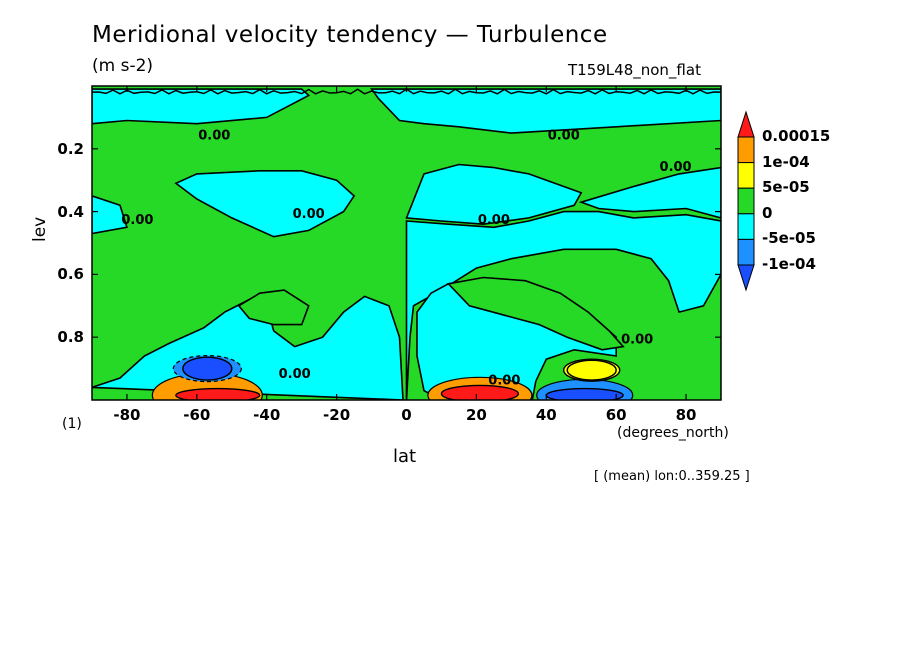 This screenshot has width=904, height=654. Describe the element at coordinates (746, 124) in the screenshot. I see `colorbar-top-triangle` at that location.